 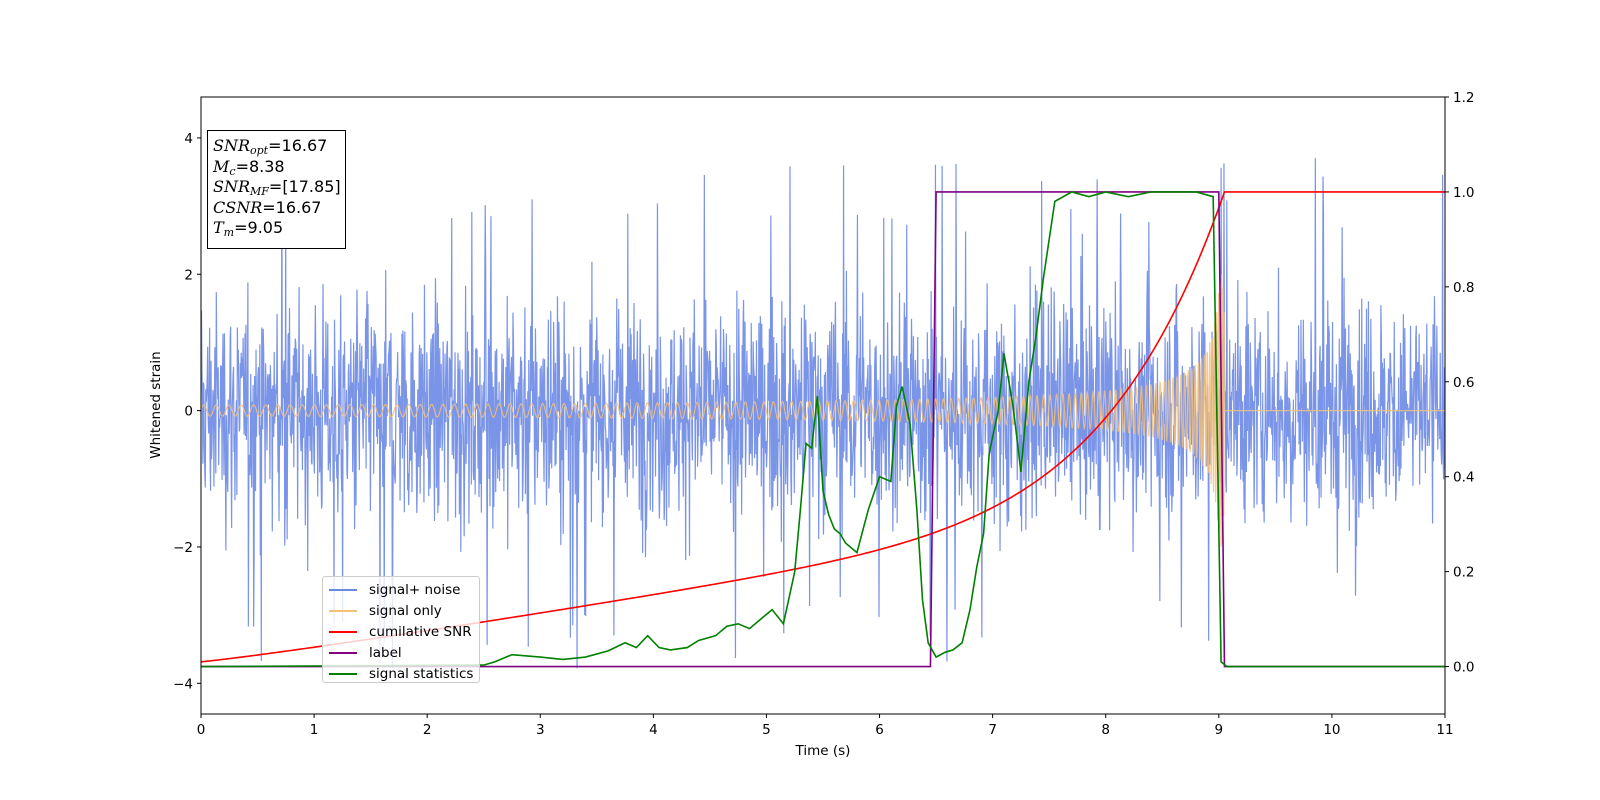 I want to click on x-tick-label: 2, so click(x=427, y=730).